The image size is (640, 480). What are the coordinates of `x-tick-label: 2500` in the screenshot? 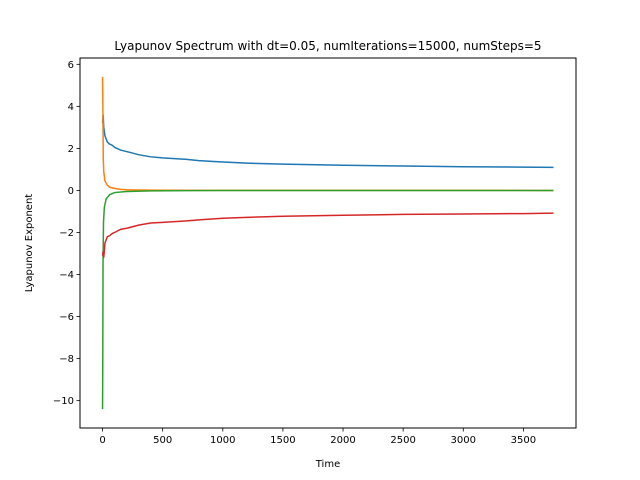 It's located at (402, 440).